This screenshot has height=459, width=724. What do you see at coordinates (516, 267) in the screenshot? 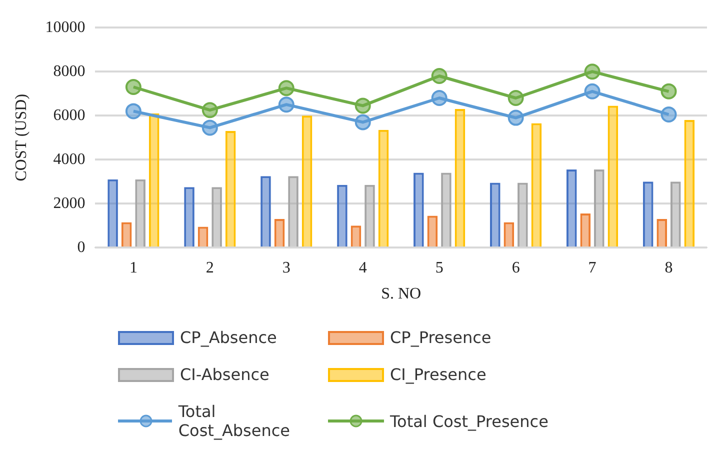
I see `x-tick-label: 6` at bounding box center [516, 267].